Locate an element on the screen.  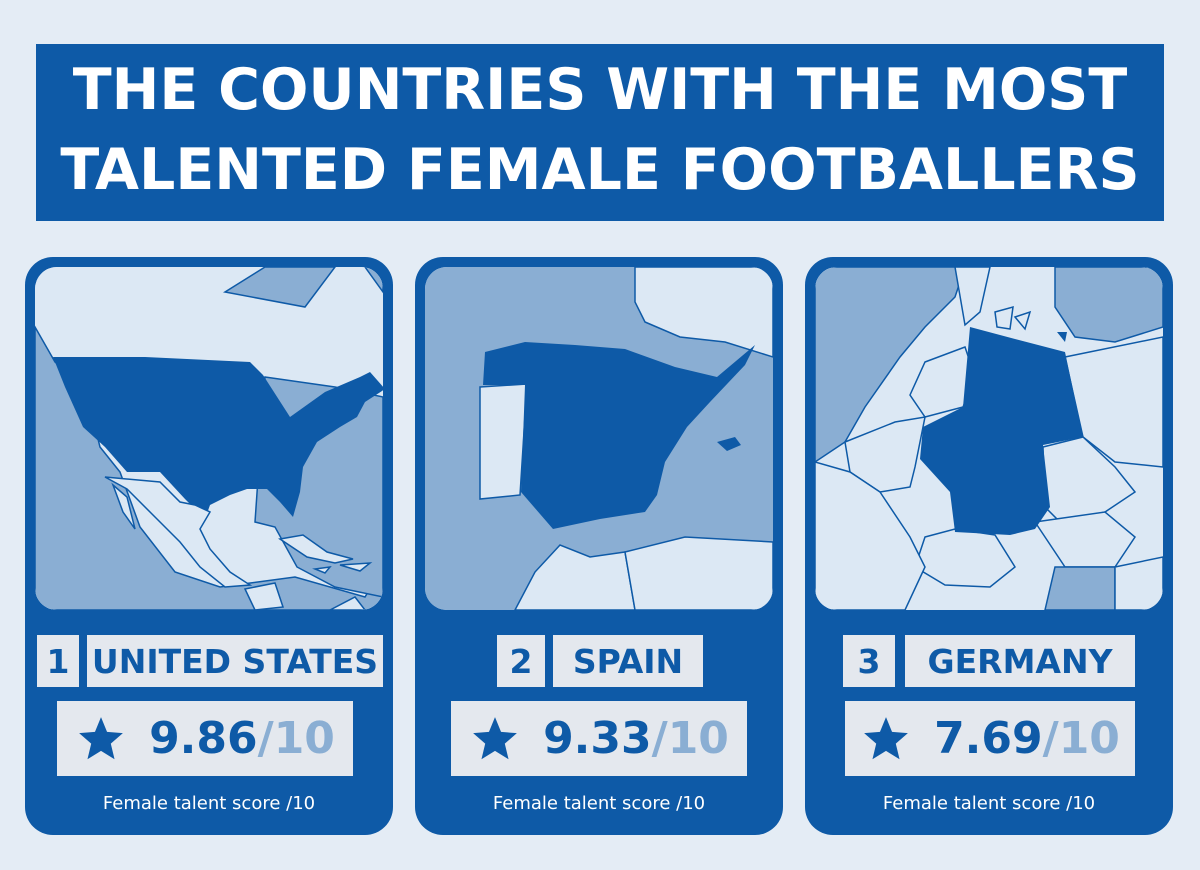
score-value: 7.69 is located at coordinates (988, 738).